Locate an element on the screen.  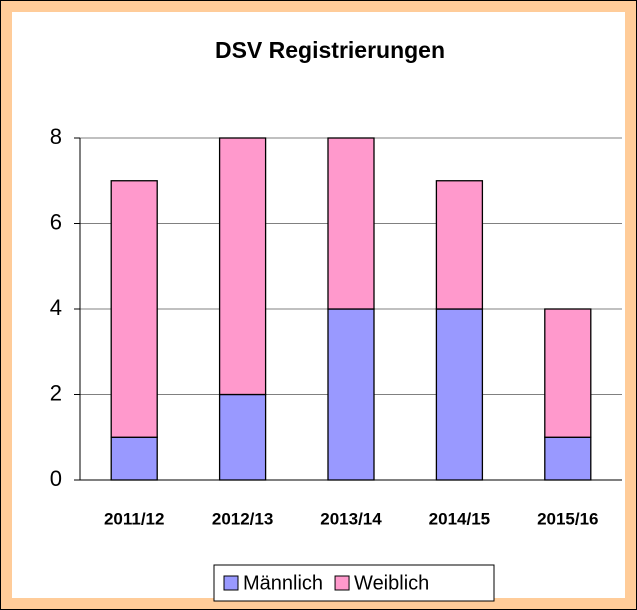
legend-label: Weiblich is located at coordinates (391, 583).